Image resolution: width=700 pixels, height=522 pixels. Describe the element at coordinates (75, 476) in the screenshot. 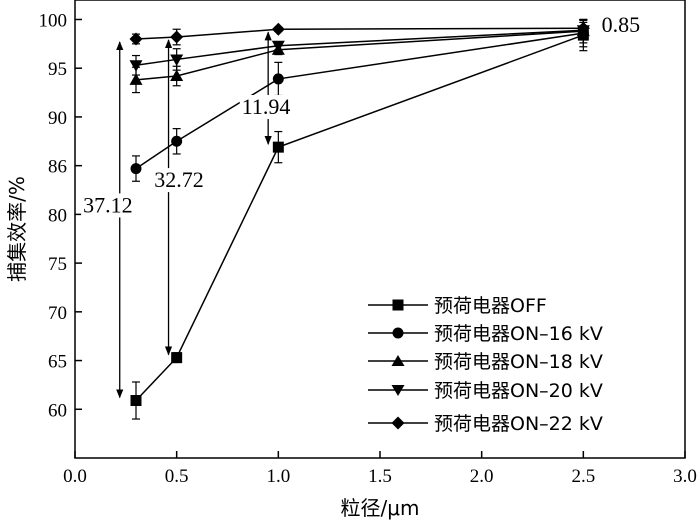

I see `x-tick-label: 0.0` at that location.